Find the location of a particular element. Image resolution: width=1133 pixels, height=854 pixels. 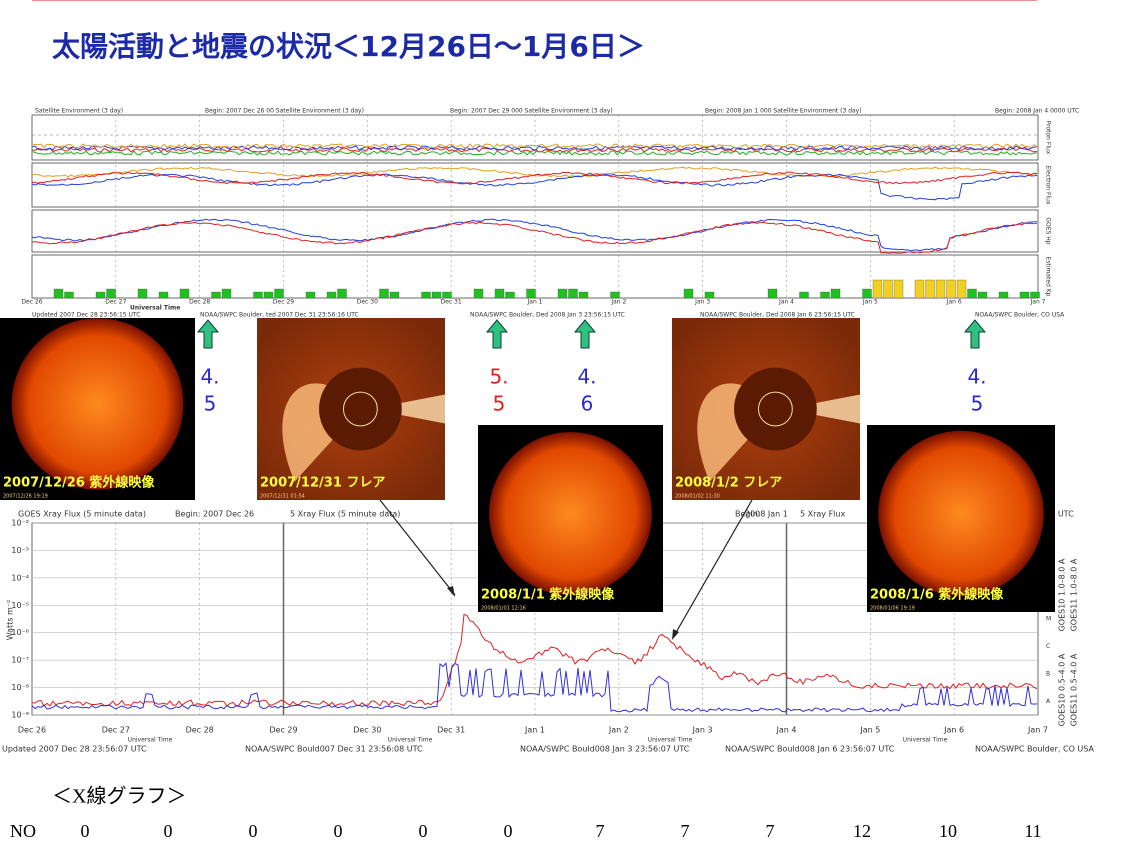

panel-footer: Updated 2007 Dec 28 23:56:07 UTC is located at coordinates (74, 749).